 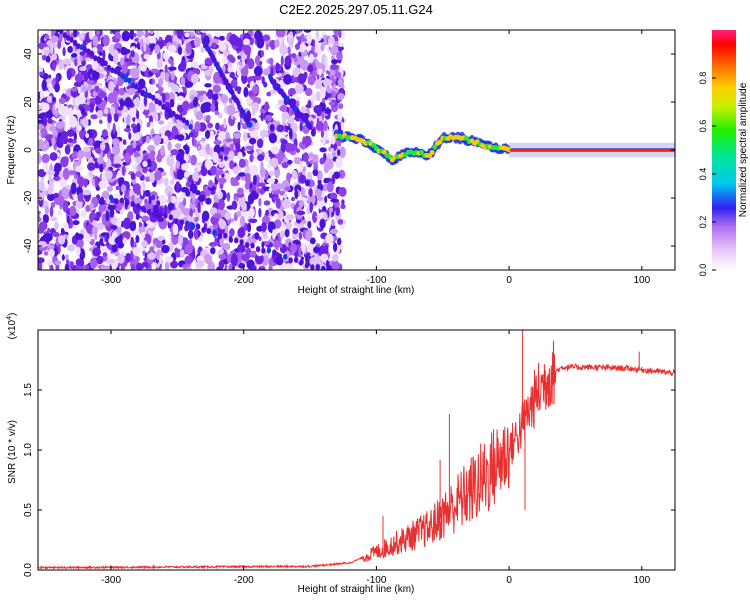 I want to click on chart-title: C2E2.2025.297.05.11.G24, so click(x=356, y=9).